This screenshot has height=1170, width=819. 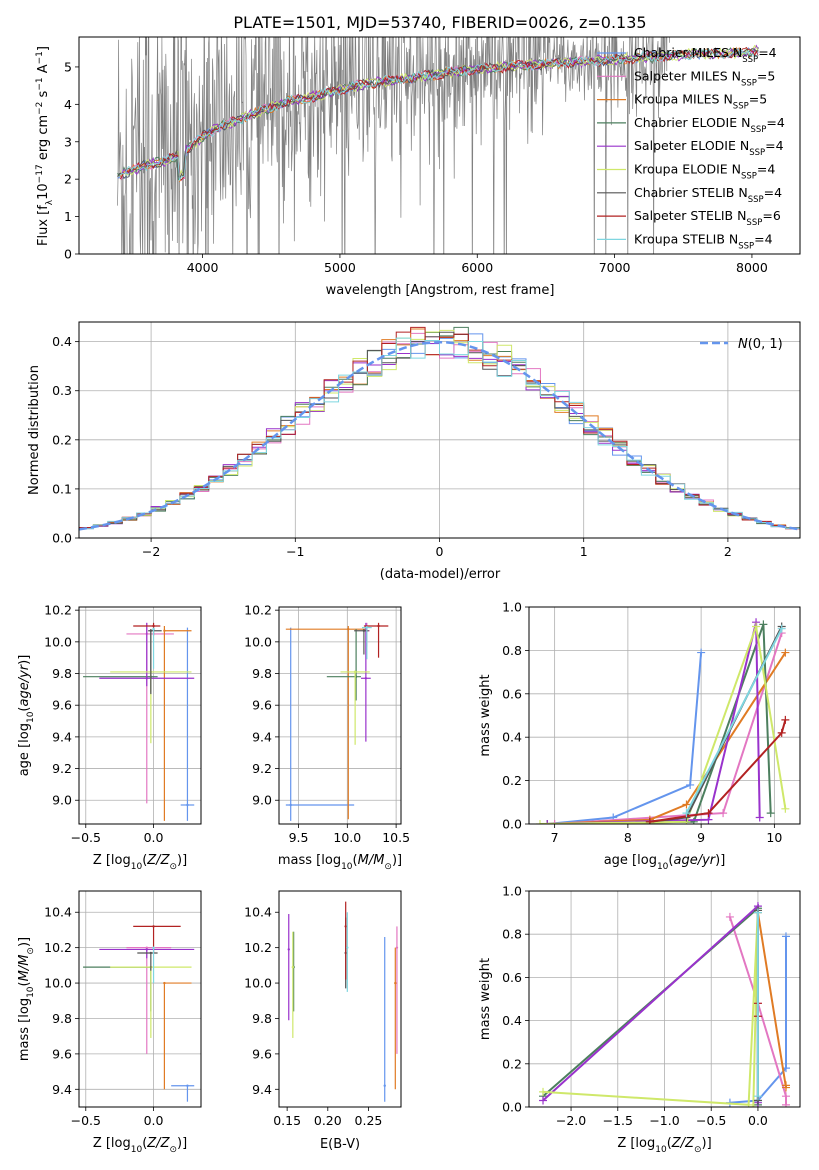 I want to click on x-tick-label: 10.5, so click(x=396, y=837).